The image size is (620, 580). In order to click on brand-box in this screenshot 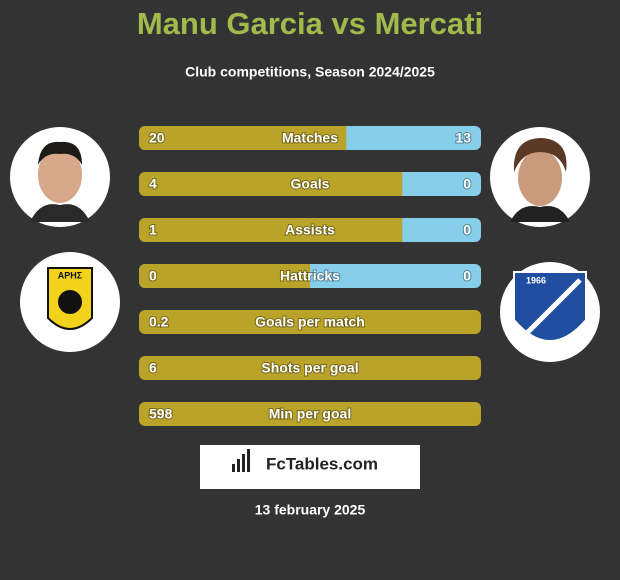, I will do `click(310, 467)`.